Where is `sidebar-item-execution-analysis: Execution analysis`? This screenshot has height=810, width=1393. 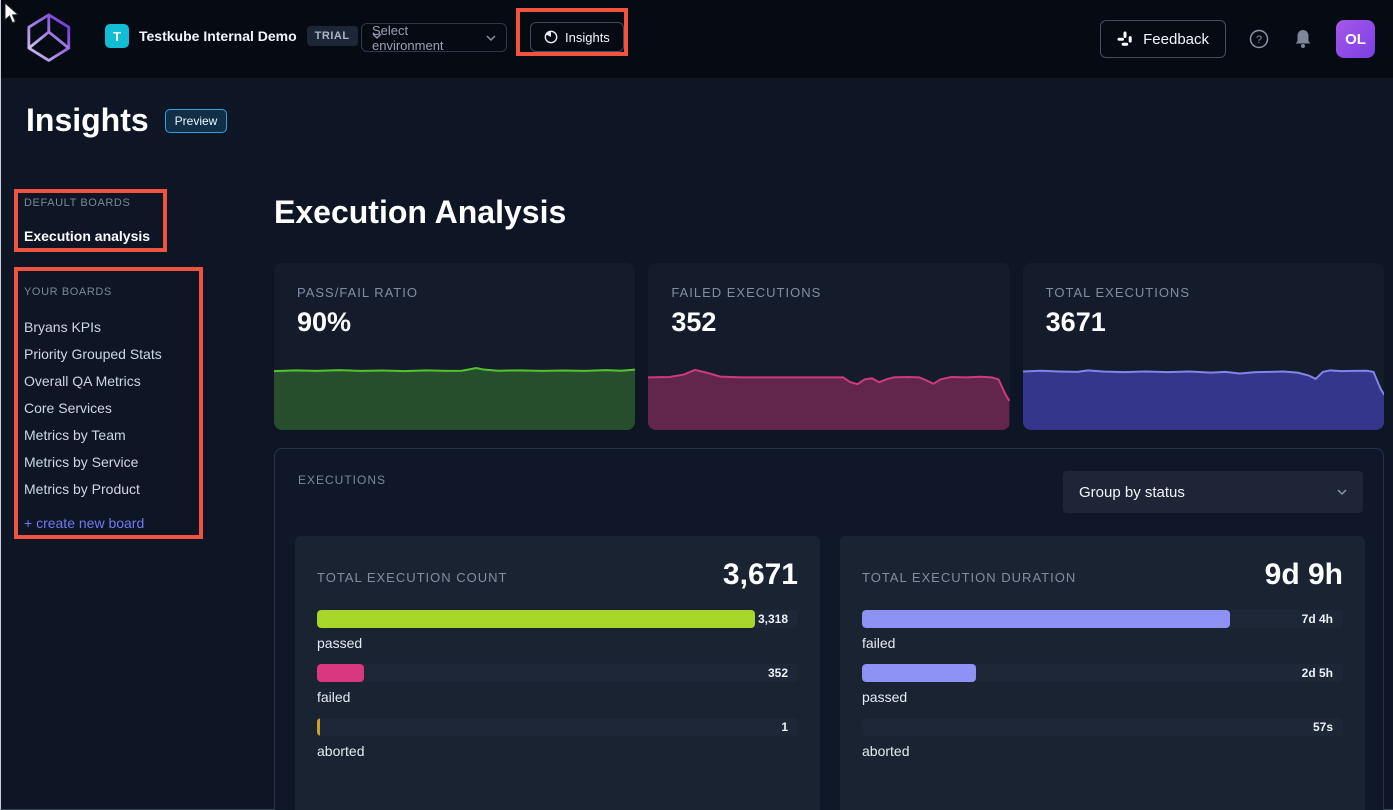
sidebar-item-execution-analysis: Execution analysis is located at coordinates (87, 236).